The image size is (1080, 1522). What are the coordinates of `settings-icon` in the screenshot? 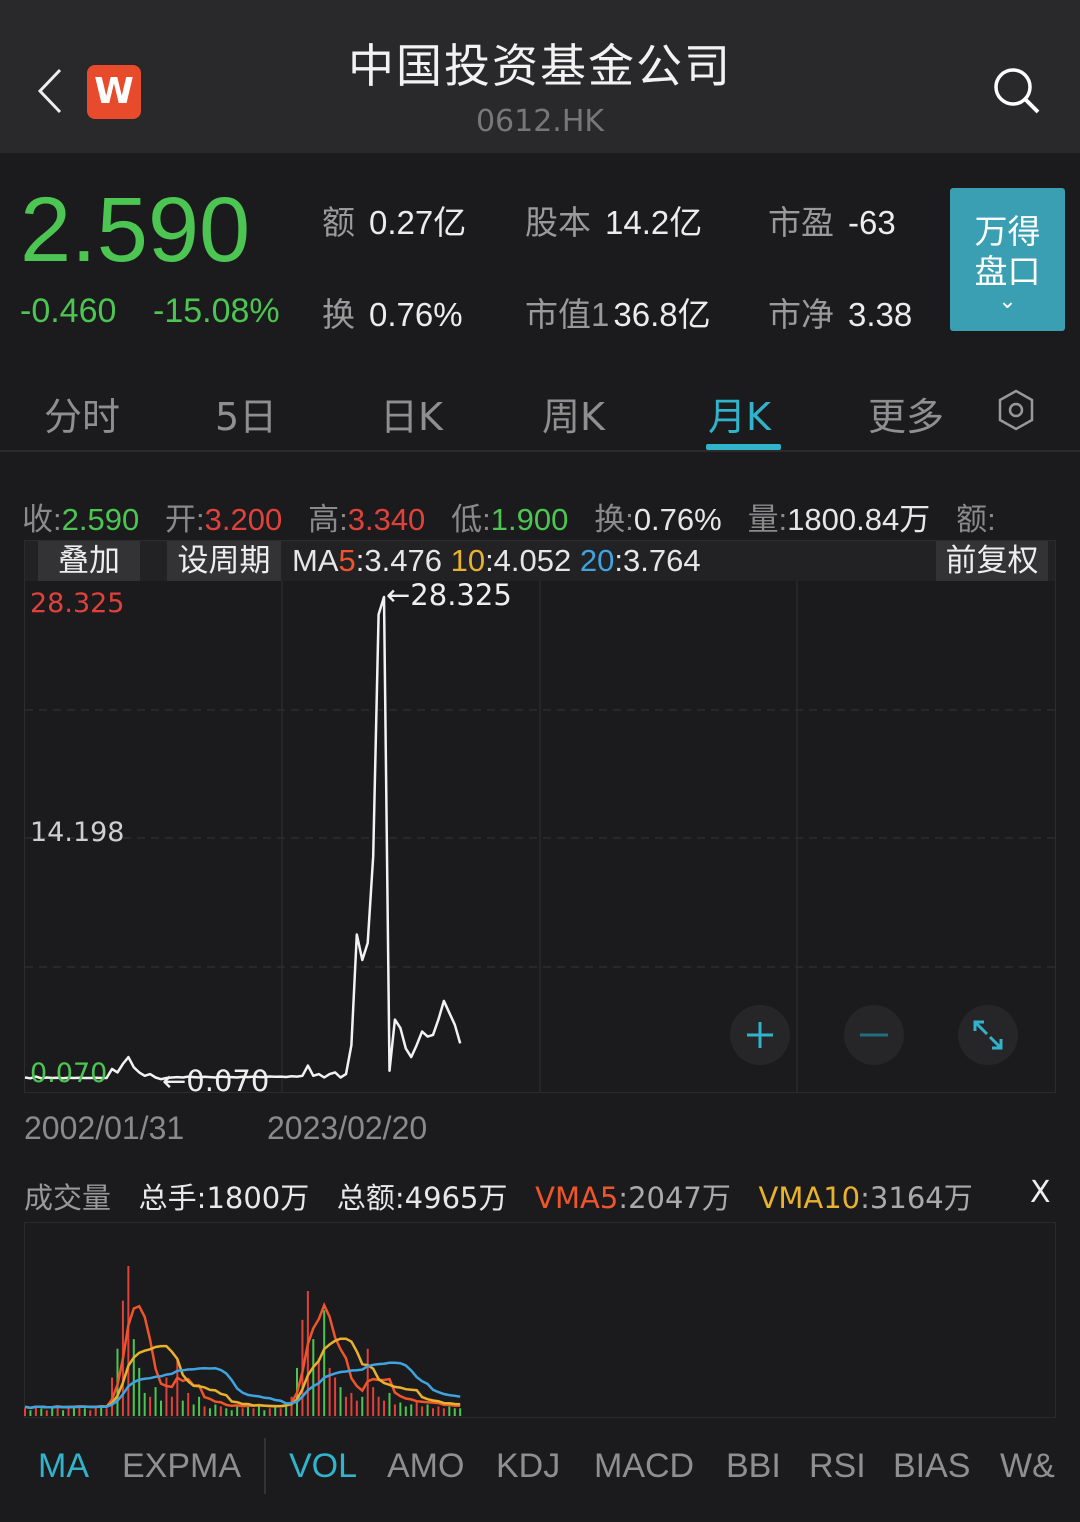 It's located at (1016, 410).